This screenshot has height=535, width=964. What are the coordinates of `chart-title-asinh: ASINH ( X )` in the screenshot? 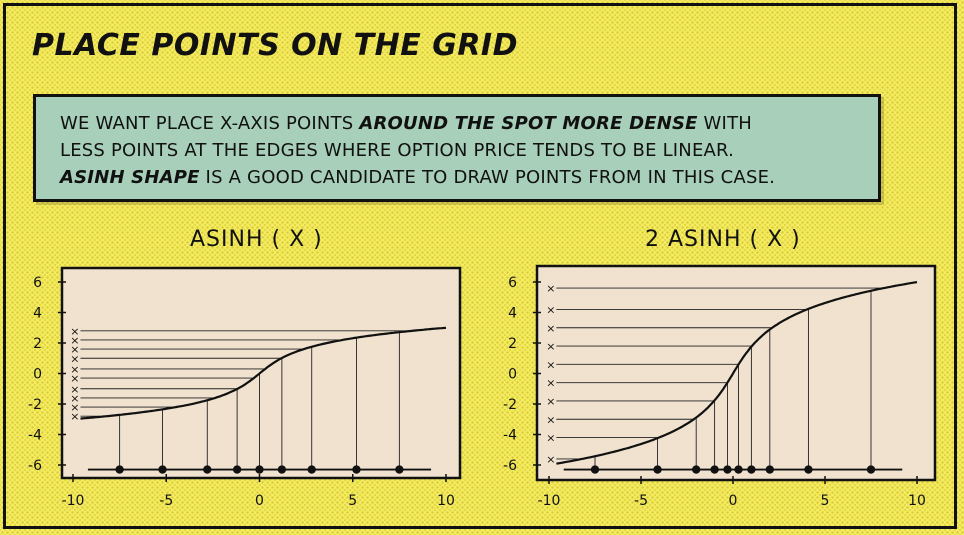 It's located at (256, 239).